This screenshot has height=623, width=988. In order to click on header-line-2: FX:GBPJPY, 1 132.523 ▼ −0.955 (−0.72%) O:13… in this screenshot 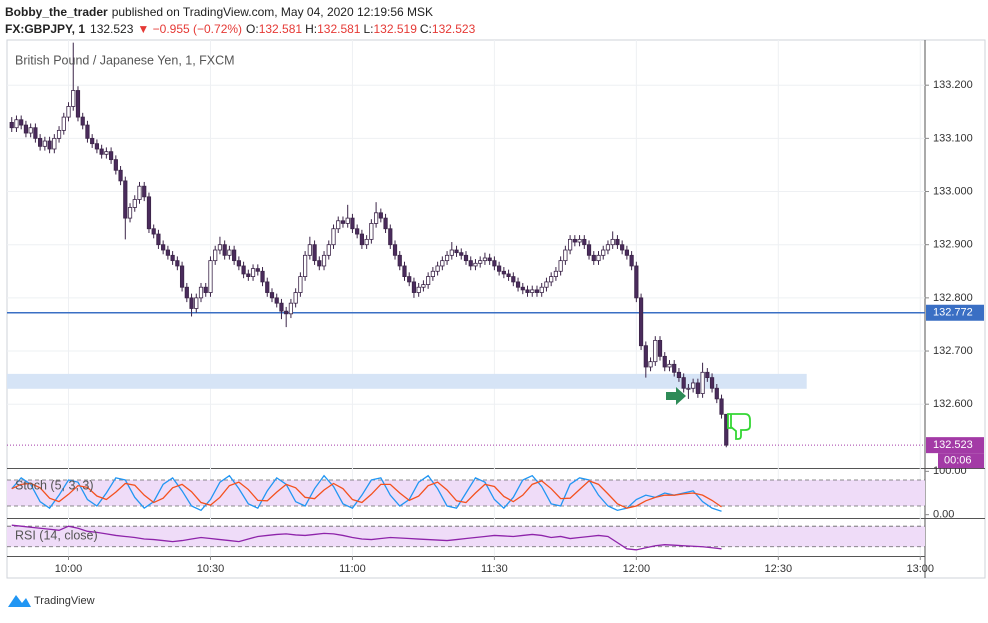, I will do `click(240, 29)`.